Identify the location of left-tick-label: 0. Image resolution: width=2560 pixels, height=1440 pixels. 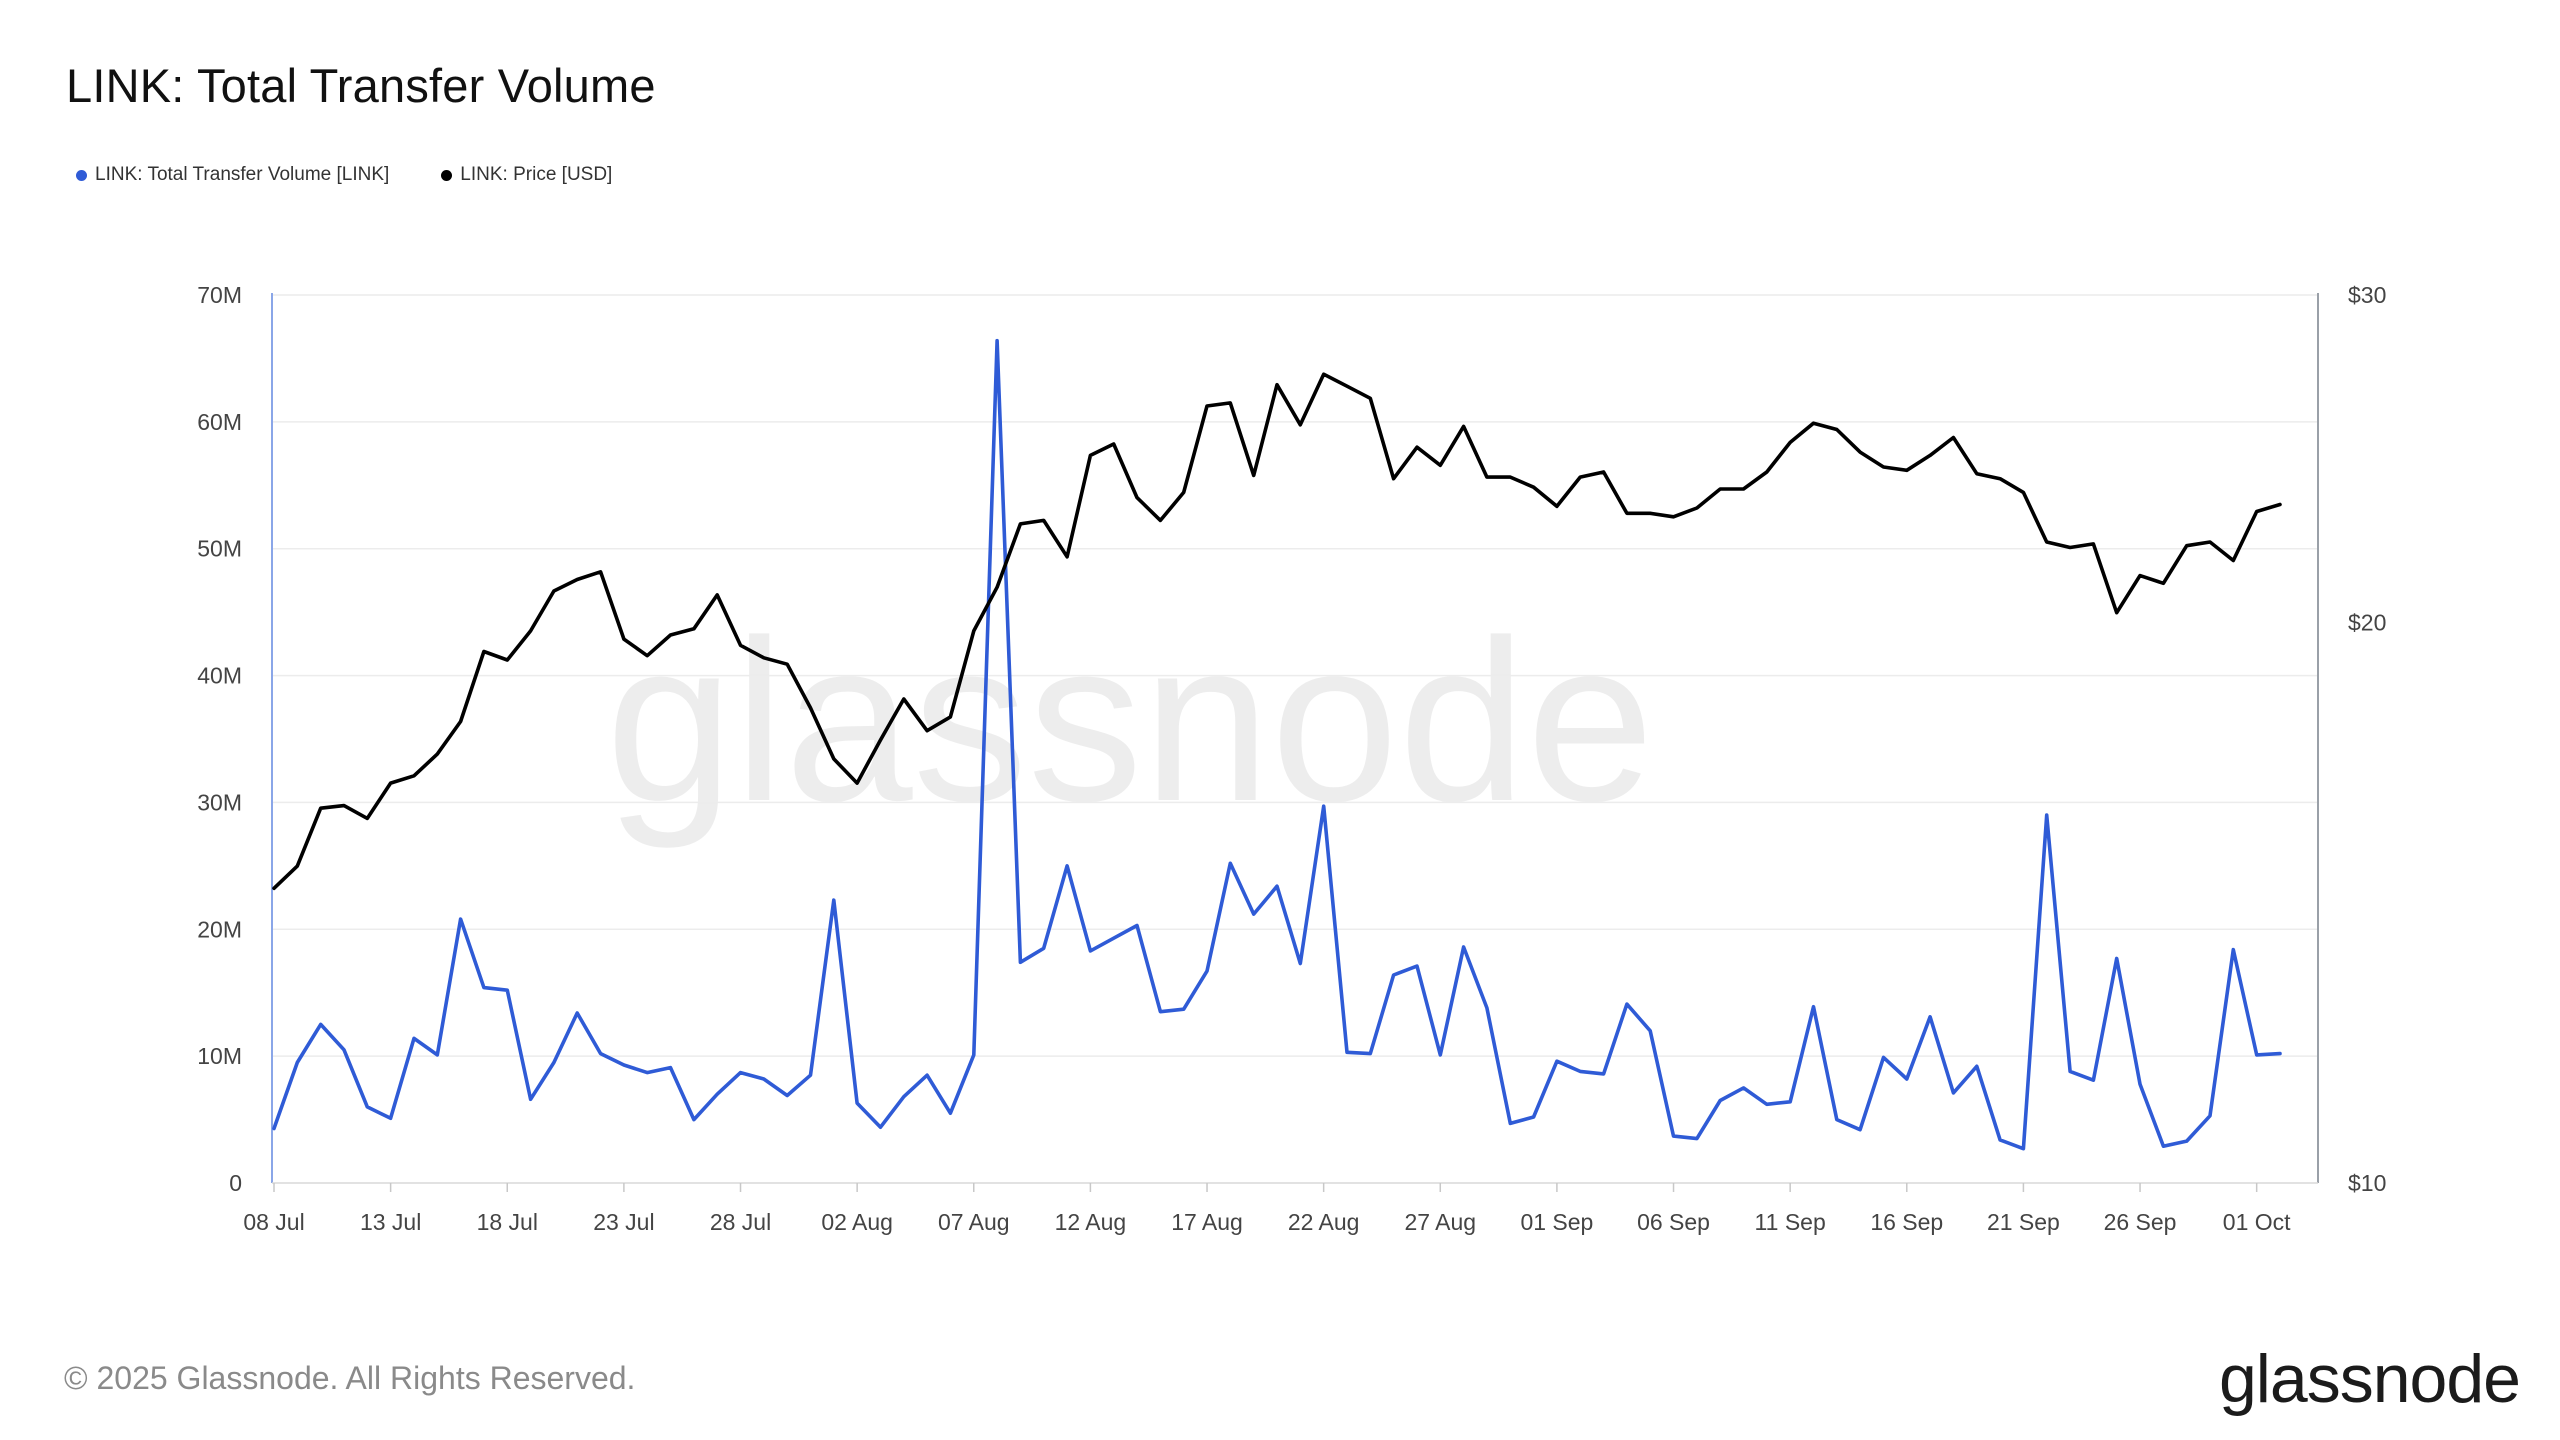
(235, 1183).